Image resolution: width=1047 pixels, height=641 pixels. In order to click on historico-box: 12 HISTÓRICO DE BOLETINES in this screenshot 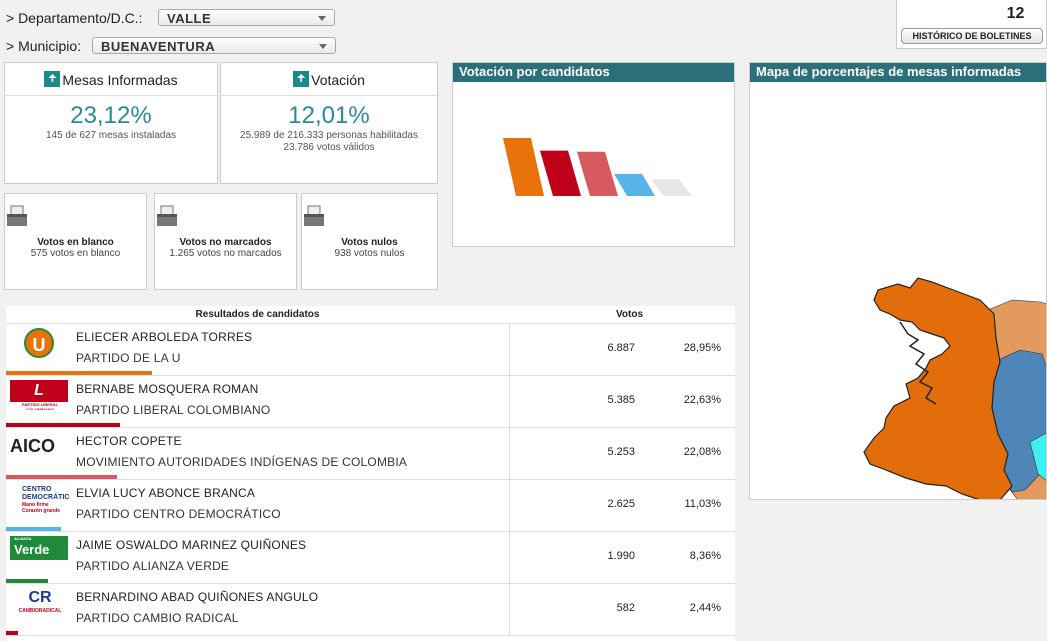, I will do `click(971, 24)`.